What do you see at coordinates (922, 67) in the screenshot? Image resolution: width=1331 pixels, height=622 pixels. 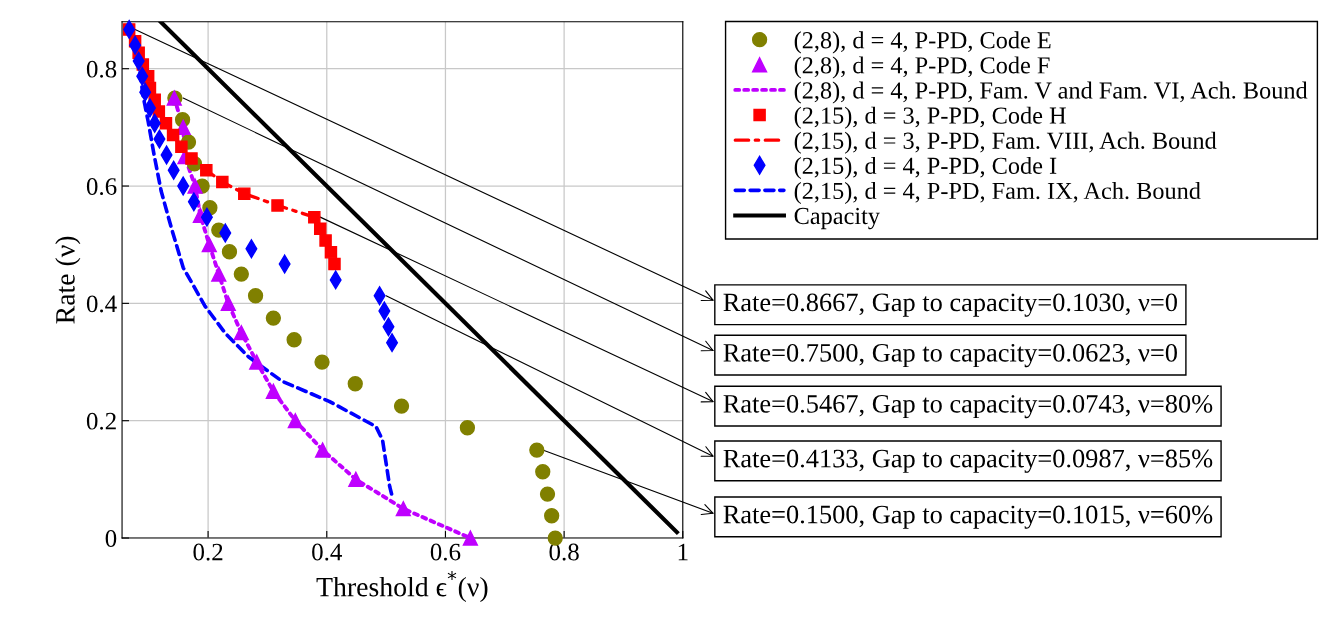 I see `legend-label: (2,8), d = 4, P-PD, Code F` at bounding box center [922, 67].